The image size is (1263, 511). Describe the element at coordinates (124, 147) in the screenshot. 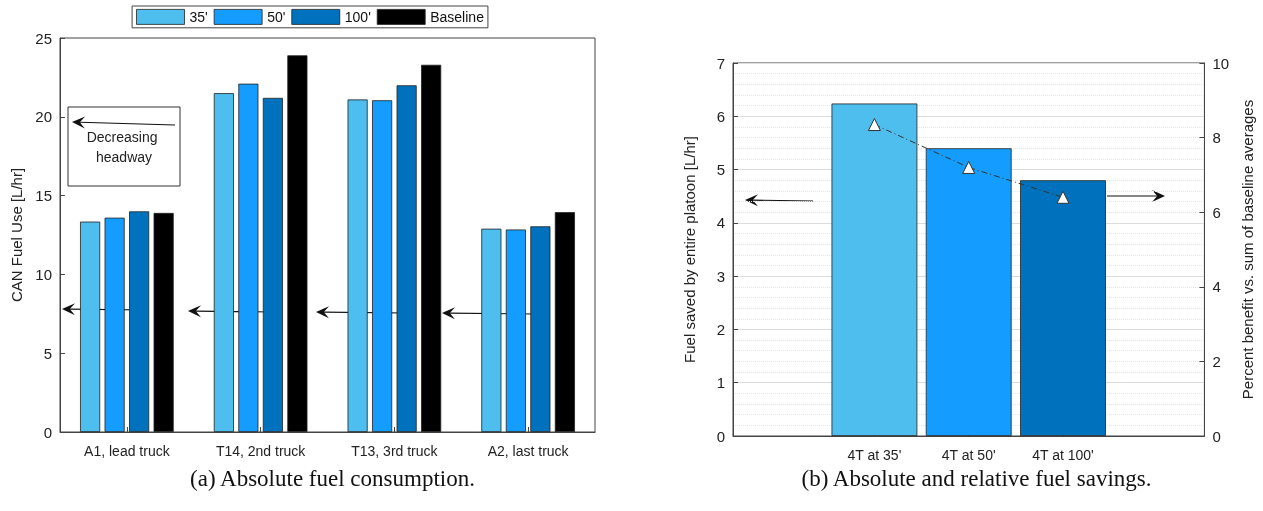

I see `annotation: Decreasing headway` at that location.